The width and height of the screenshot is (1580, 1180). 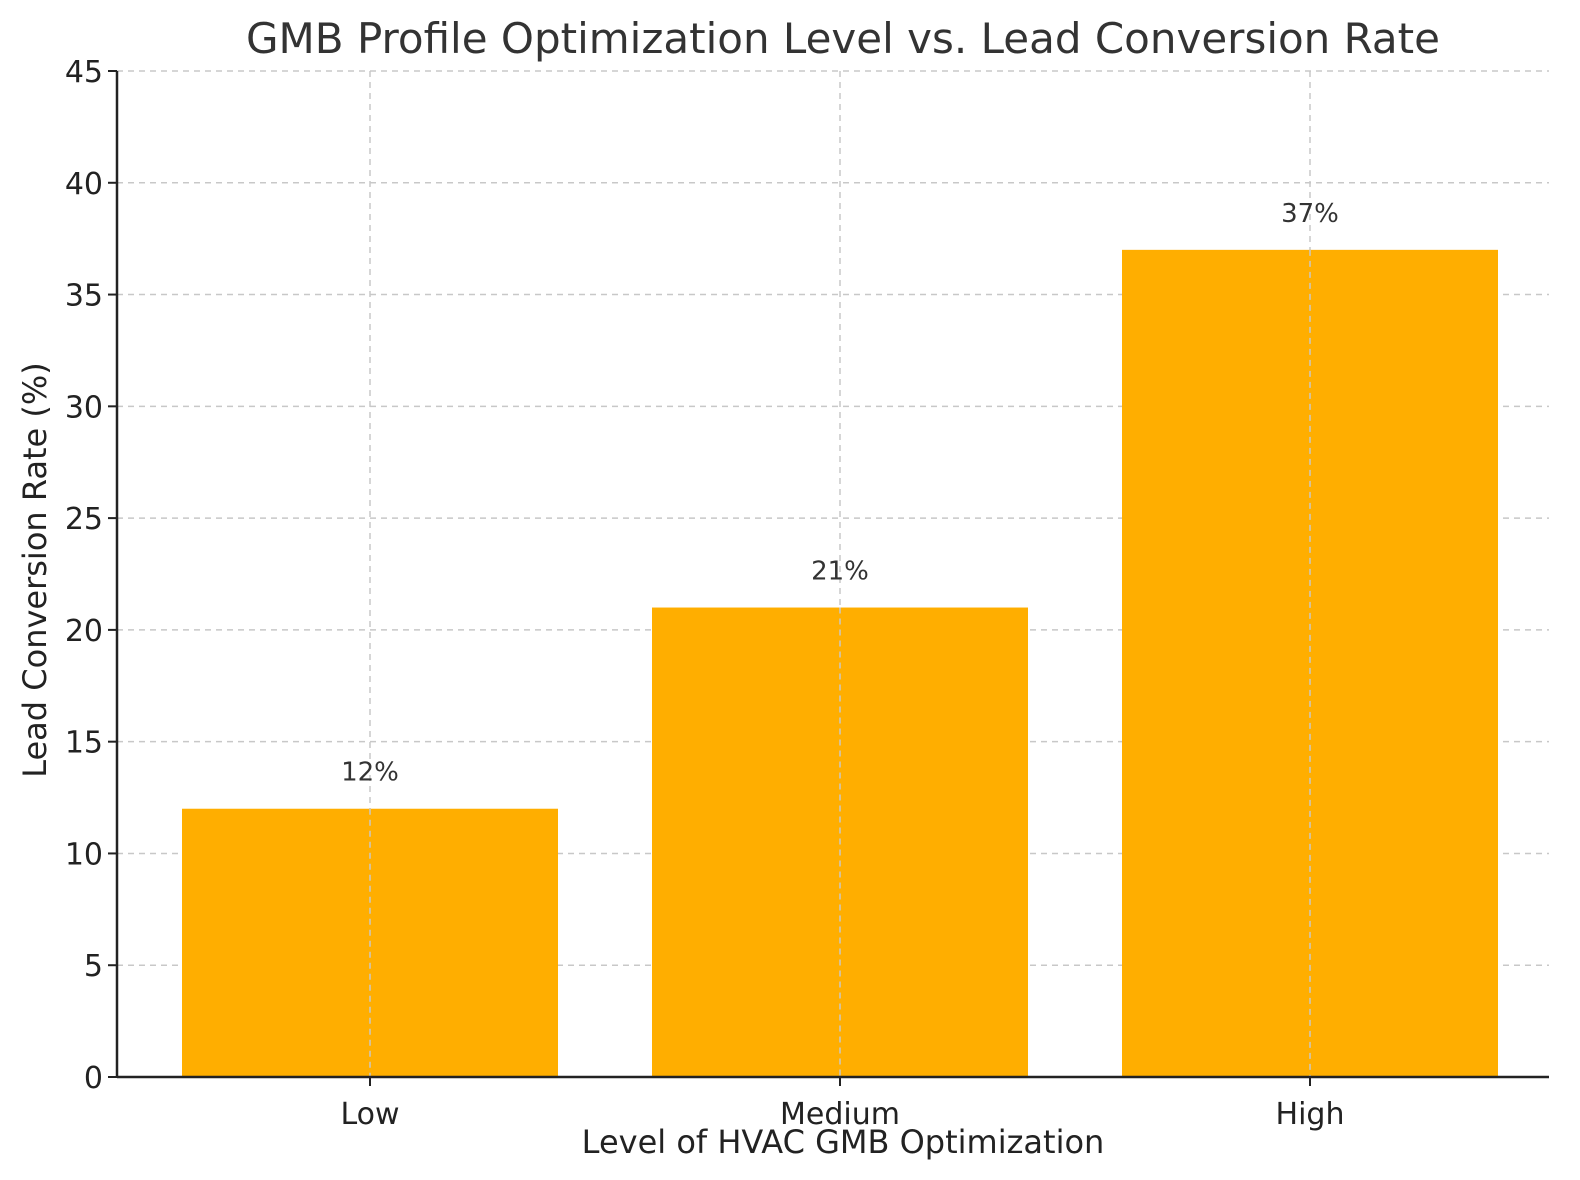 What do you see at coordinates (93, 1078) in the screenshot?
I see `y-tick-label: 0` at bounding box center [93, 1078].